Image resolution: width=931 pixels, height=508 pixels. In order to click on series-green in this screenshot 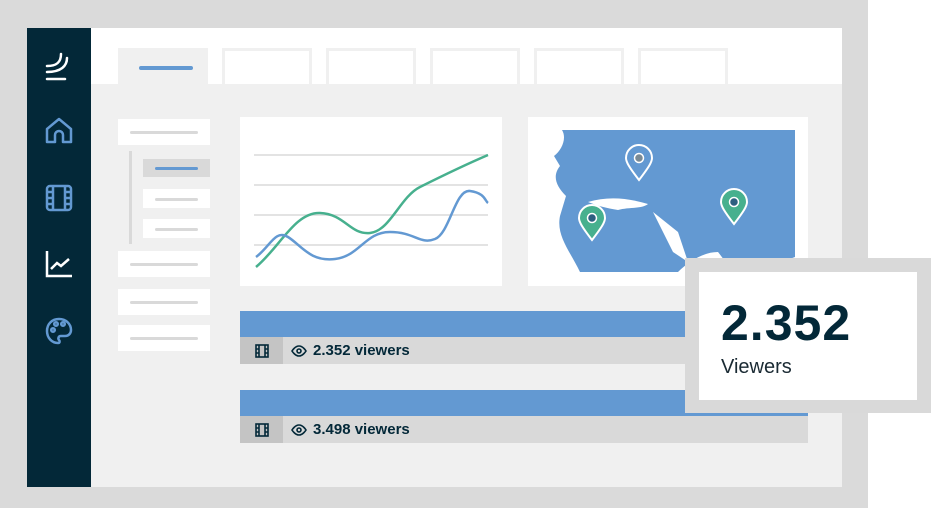, I will do `click(372, 210)`.